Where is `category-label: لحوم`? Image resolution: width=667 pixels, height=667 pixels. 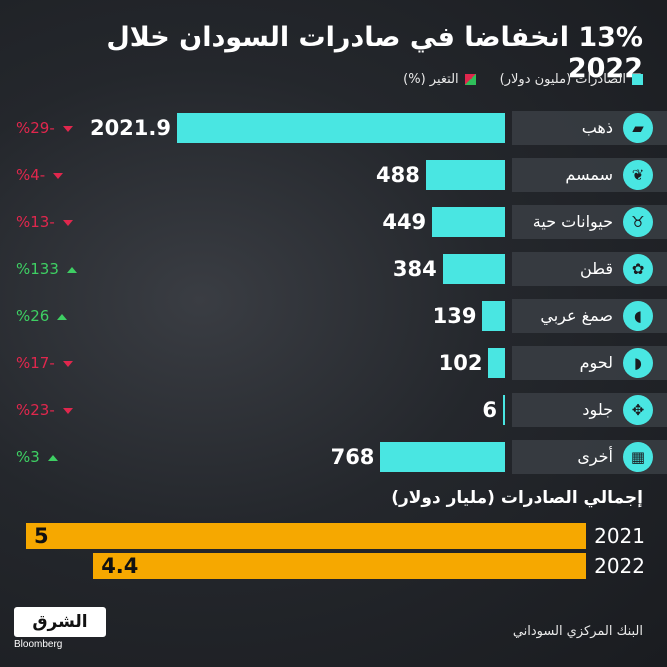
category-label: لحوم is located at coordinates (596, 362).